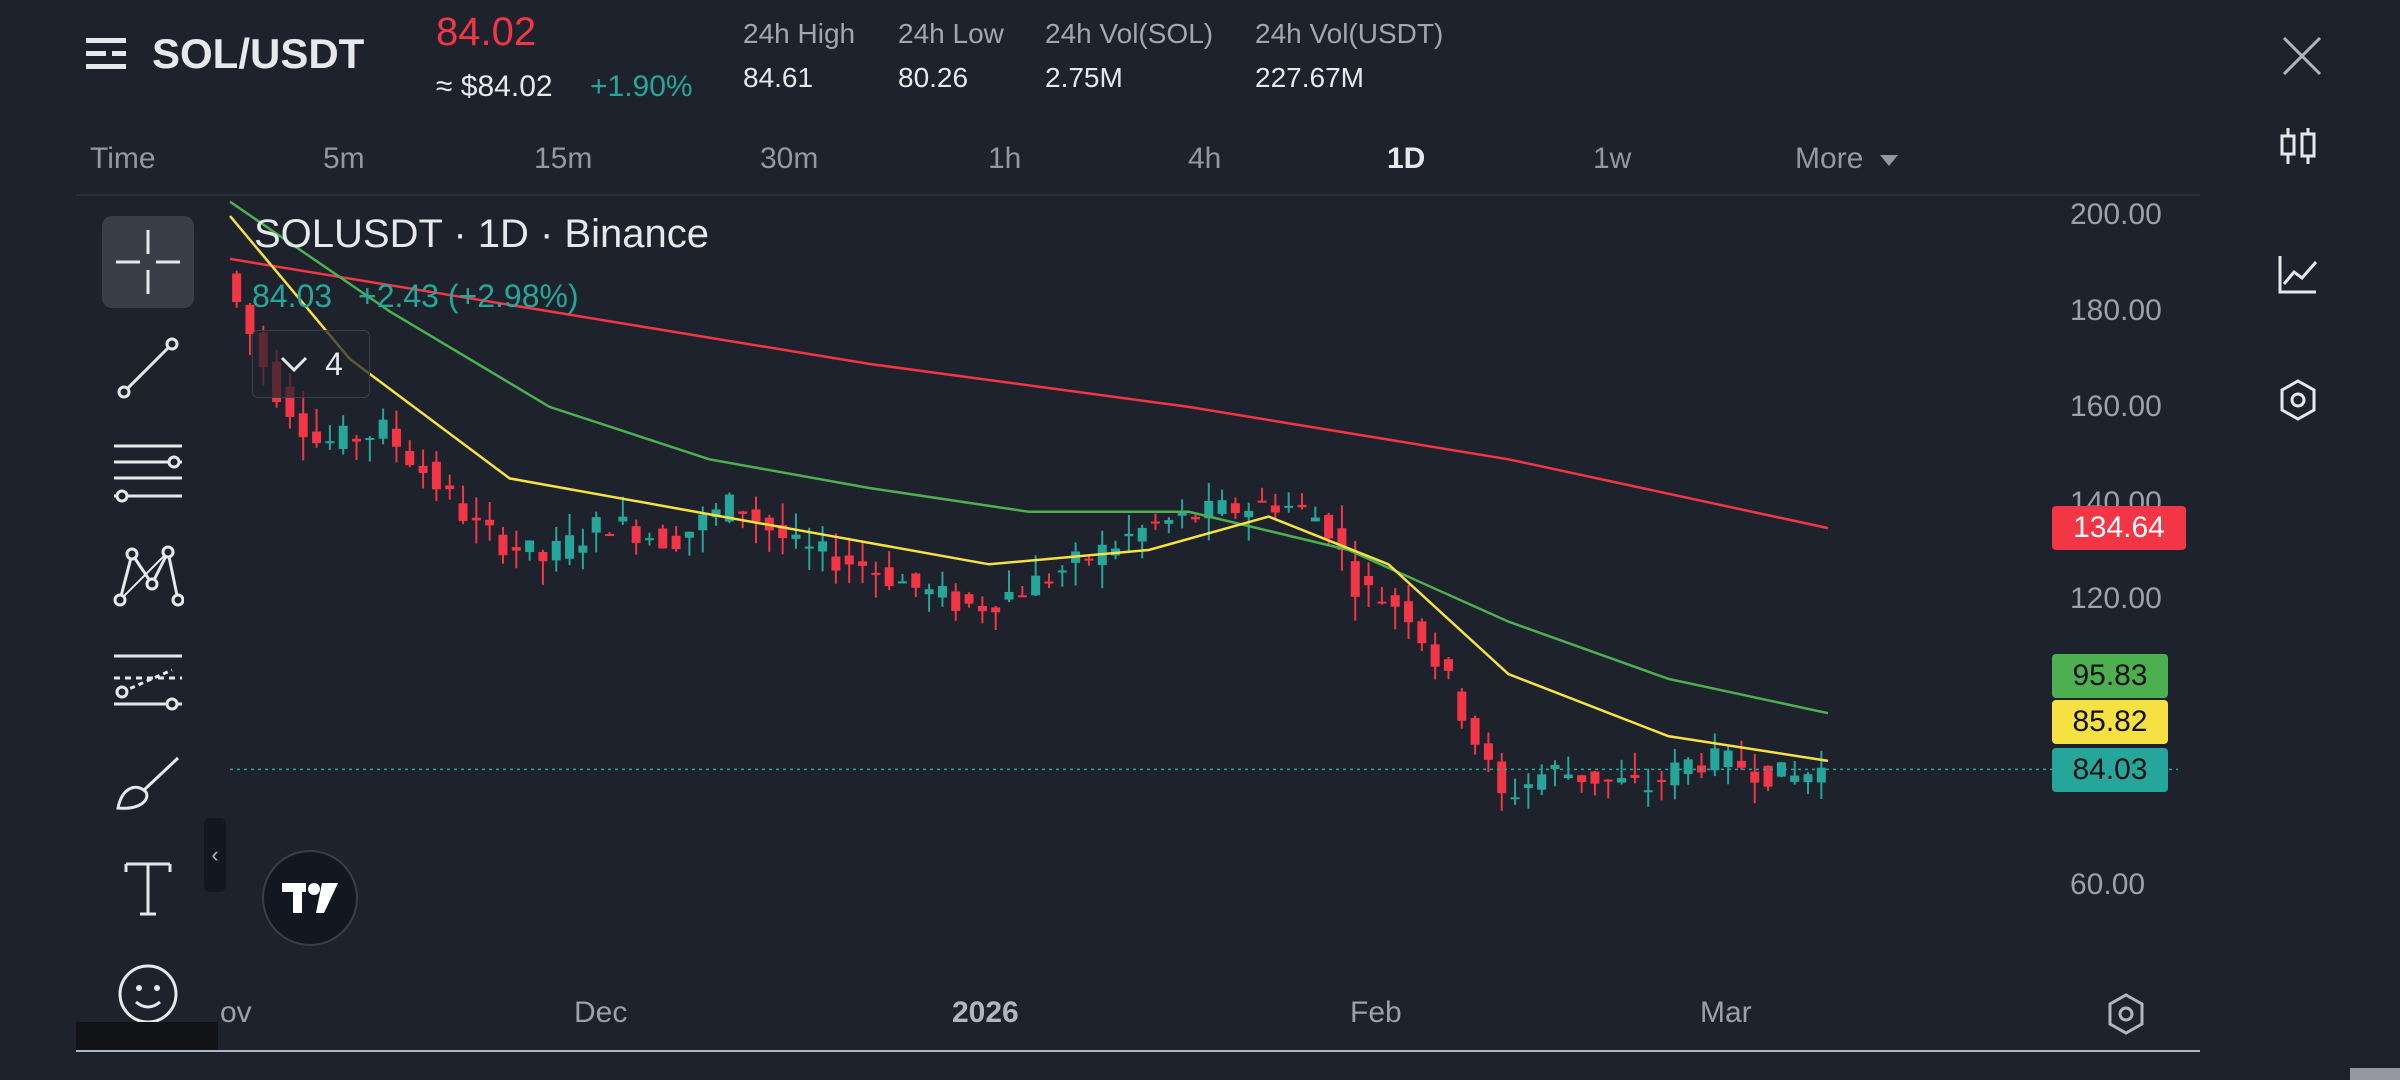 The height and width of the screenshot is (1080, 2400). What do you see at coordinates (334, 363) in the screenshot?
I see `indicator-count: 4` at bounding box center [334, 363].